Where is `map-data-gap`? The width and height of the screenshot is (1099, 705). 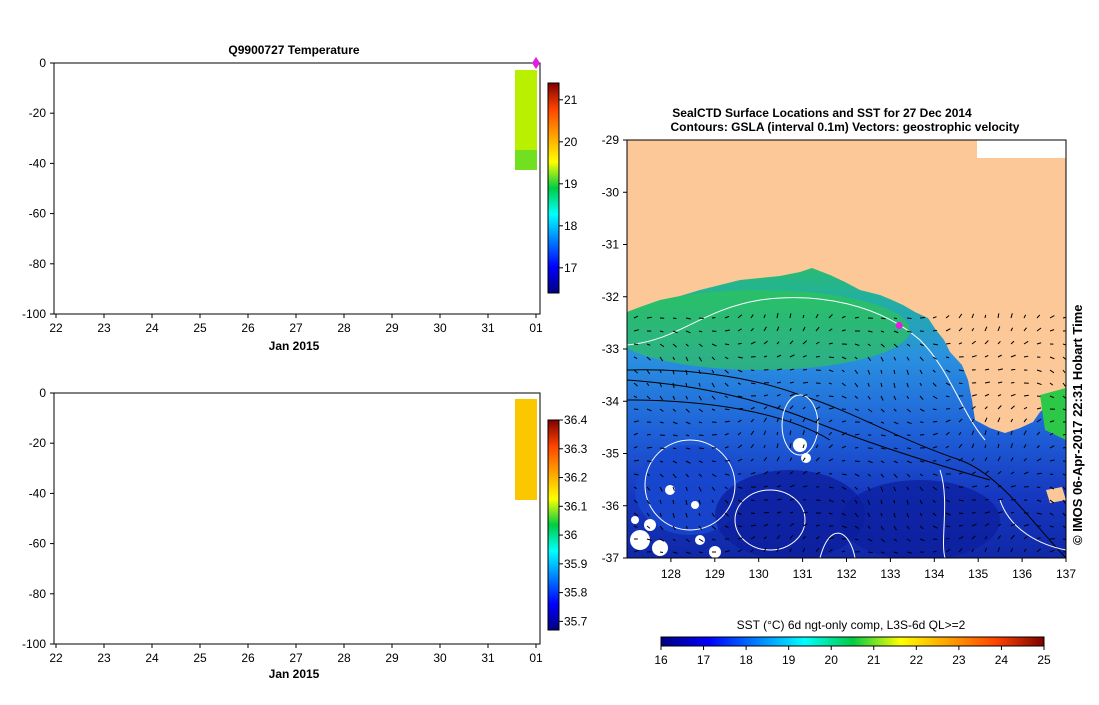
map-data-gap is located at coordinates (1021, 149).